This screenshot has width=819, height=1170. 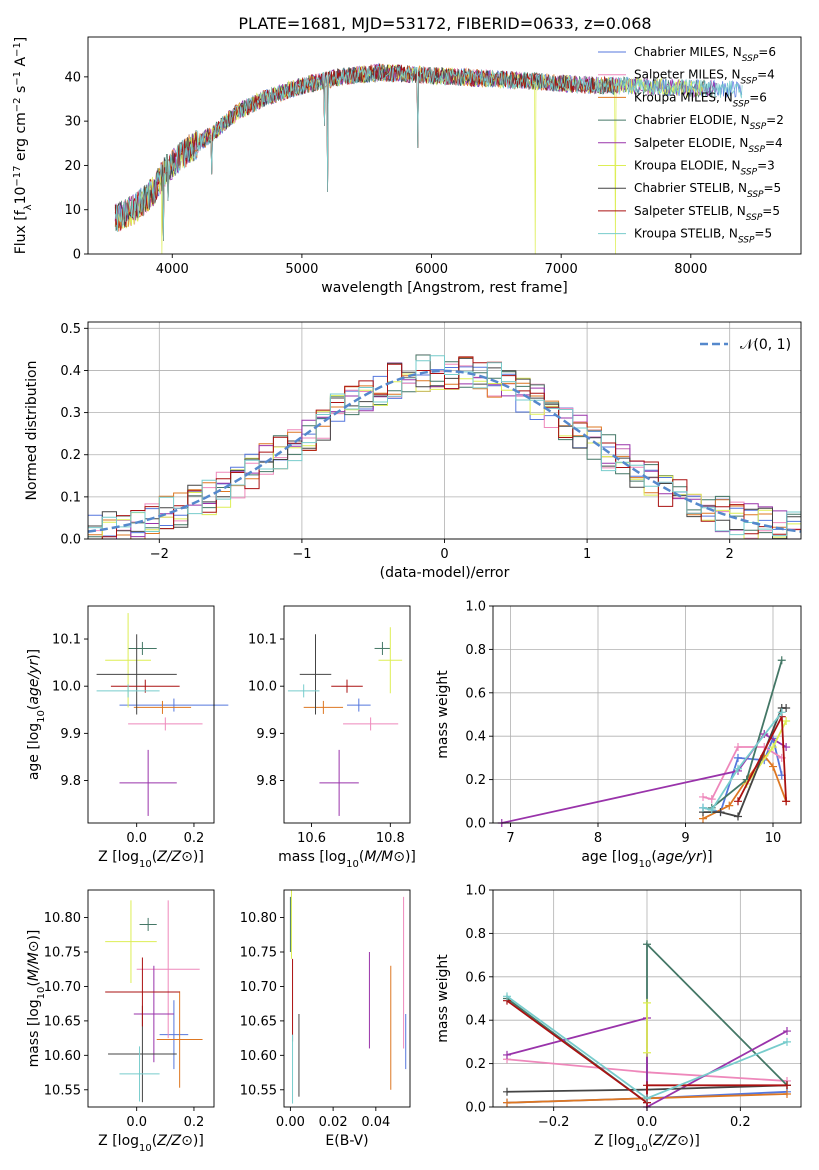 What do you see at coordinates (475, 737) in the screenshot?
I see `weight_vs_age-ytick-label: 0.4` at bounding box center [475, 737].